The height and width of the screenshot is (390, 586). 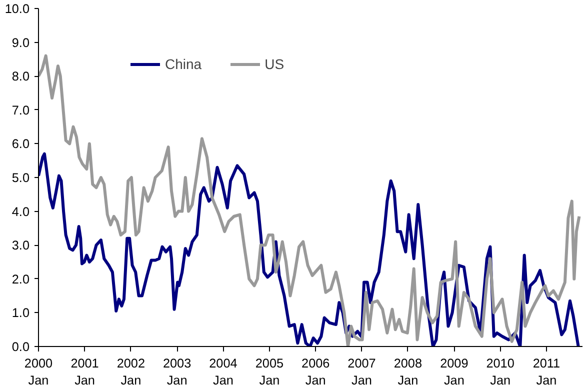 What do you see at coordinates (362, 372) in the screenshot?
I see `x-tick-label: 2007 Jan` at bounding box center [362, 372].